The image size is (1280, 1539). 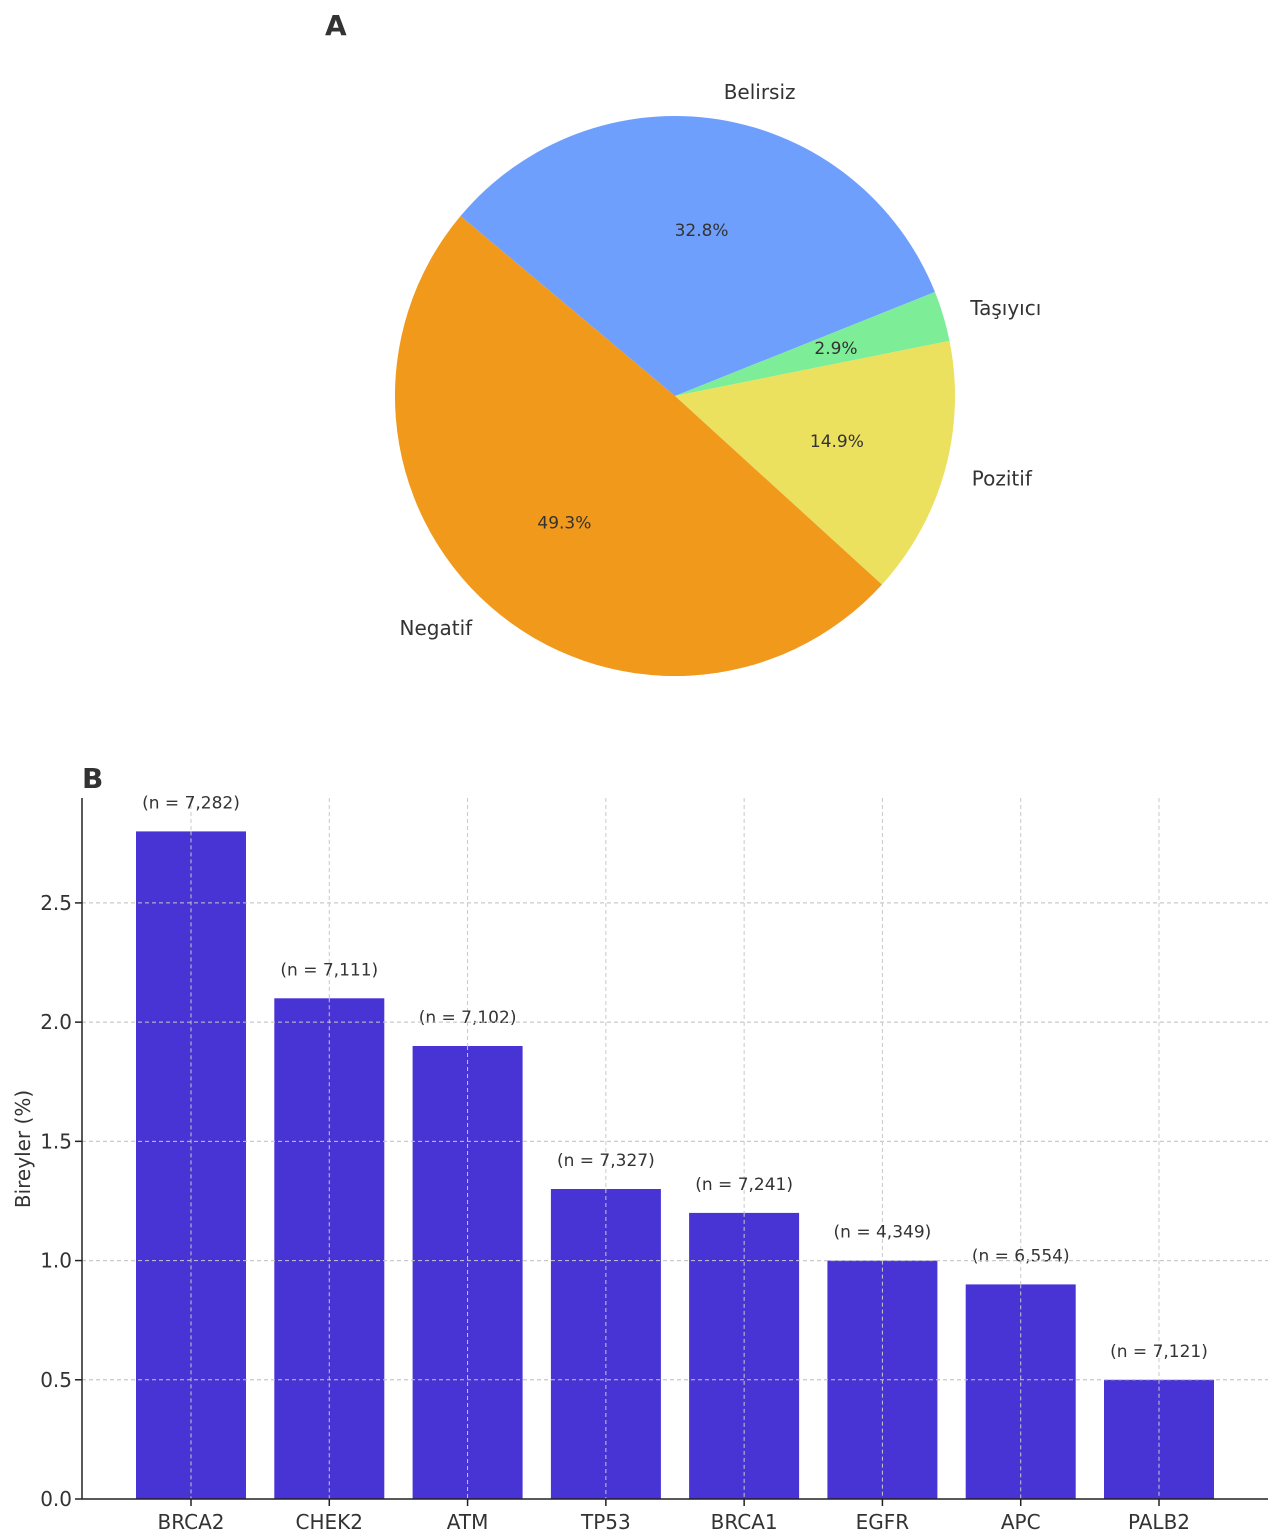 I want to click on y-tick-label: 0.5, so click(x=56, y=1380).